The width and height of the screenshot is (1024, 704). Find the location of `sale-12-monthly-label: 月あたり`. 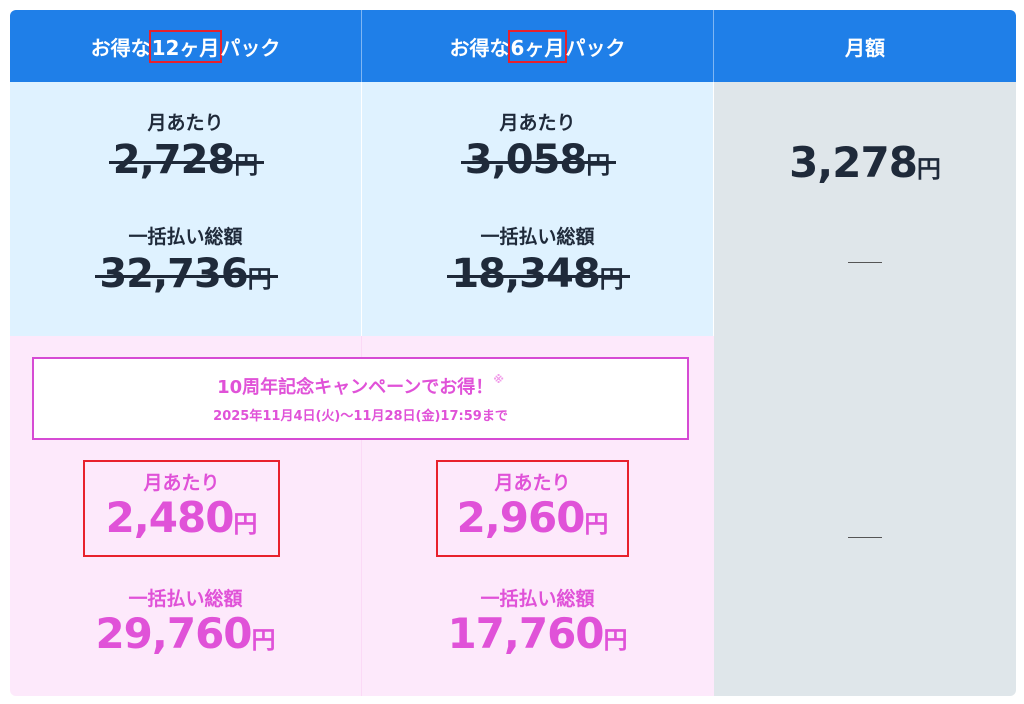

sale-12-monthly-label: 月あたり is located at coordinates (181, 483).